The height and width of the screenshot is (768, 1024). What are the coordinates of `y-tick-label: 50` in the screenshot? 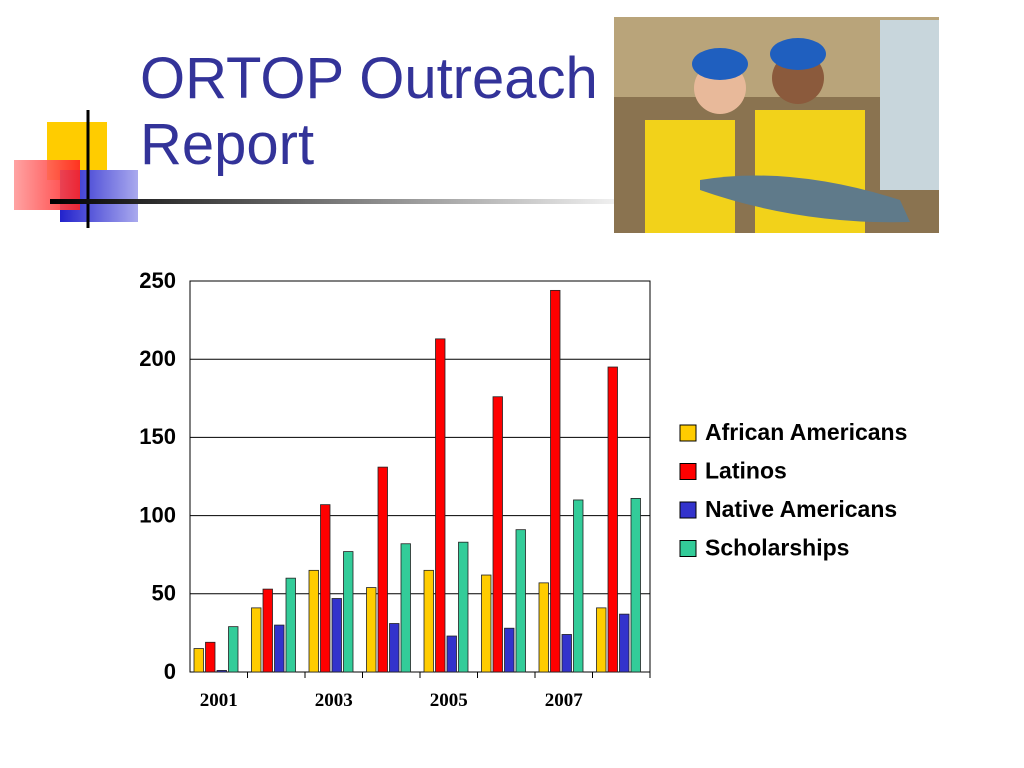 It's located at (164, 593).